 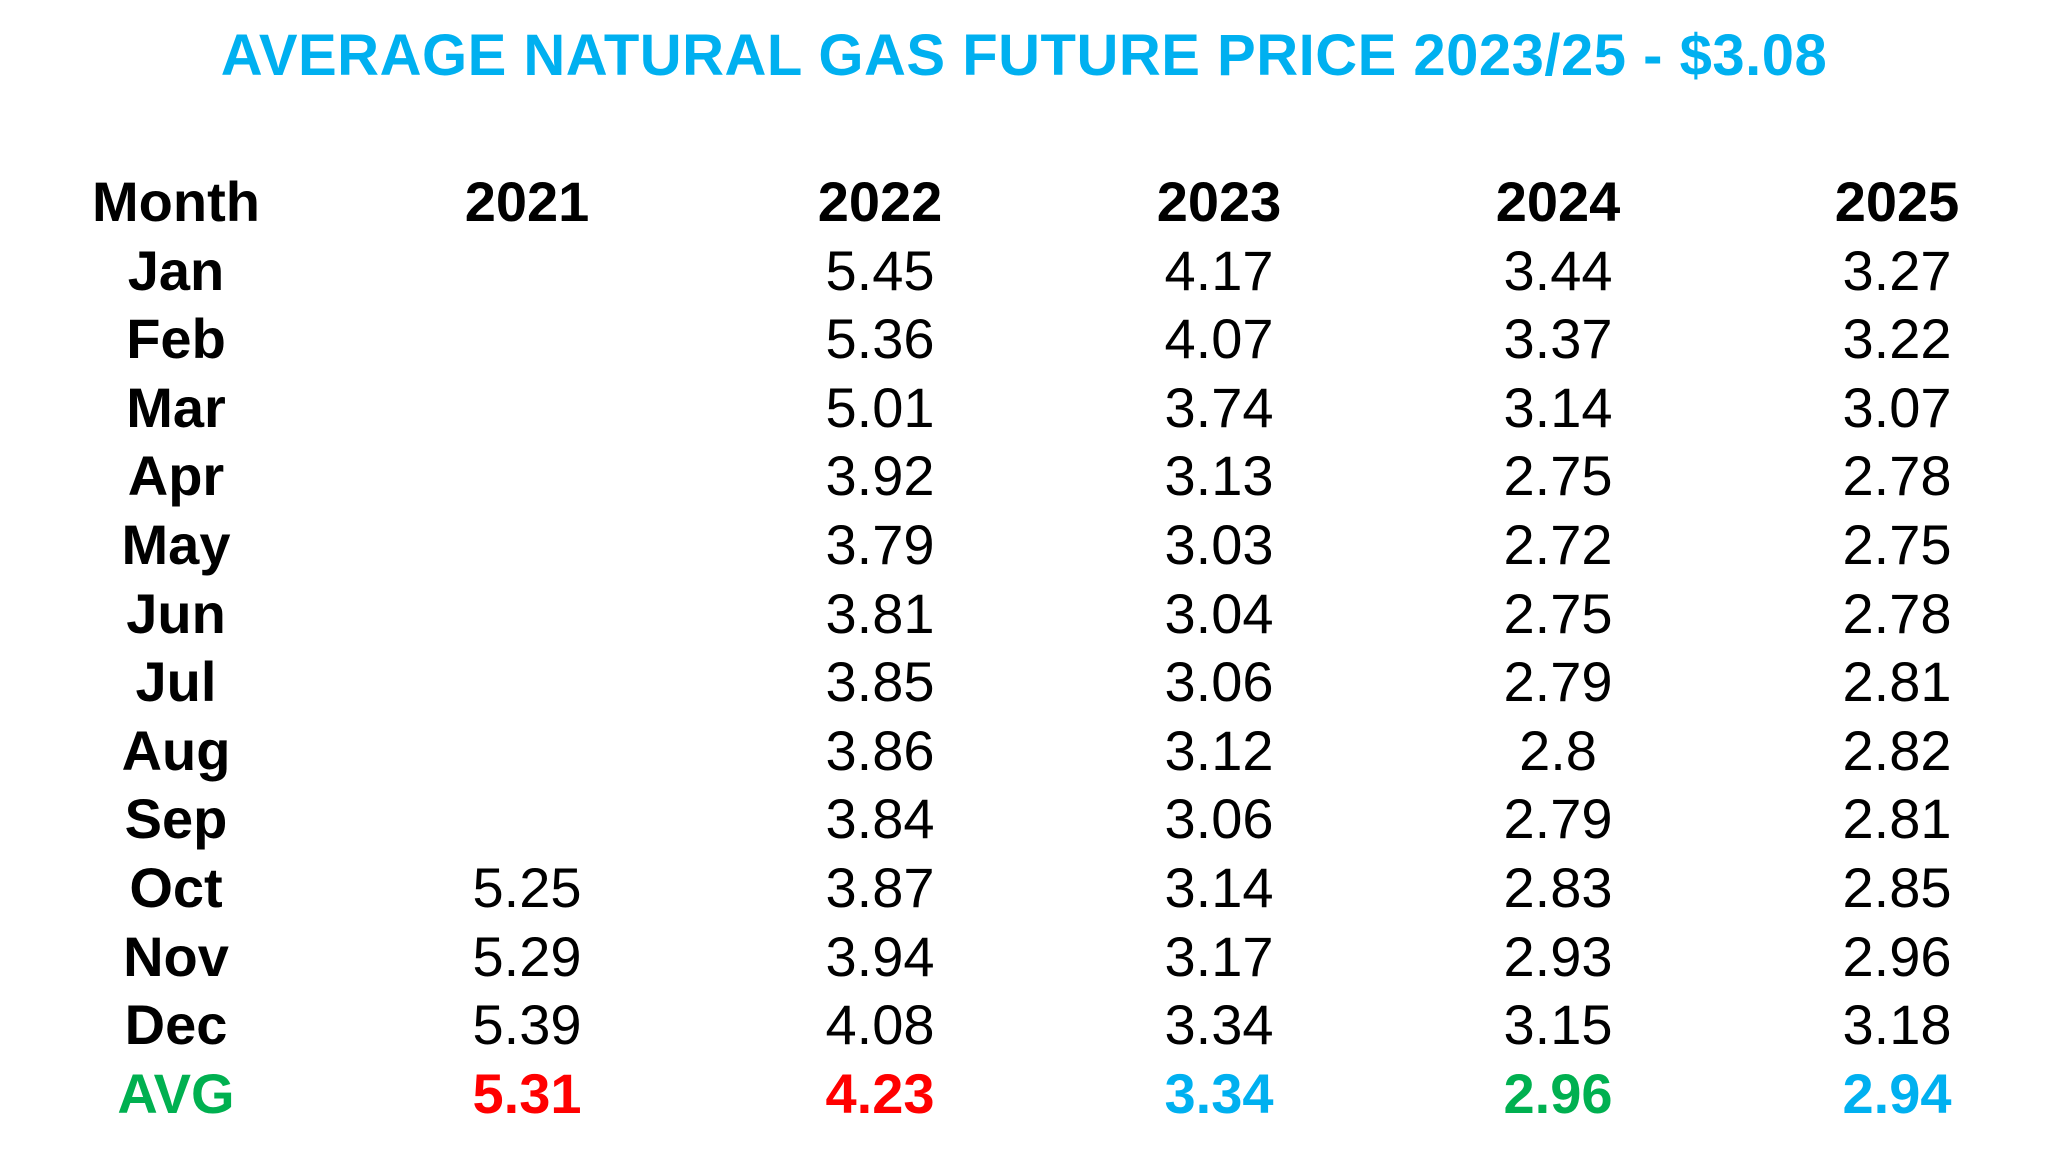 I want to click on value-cell-2024: 3.44, so click(x=1558, y=270).